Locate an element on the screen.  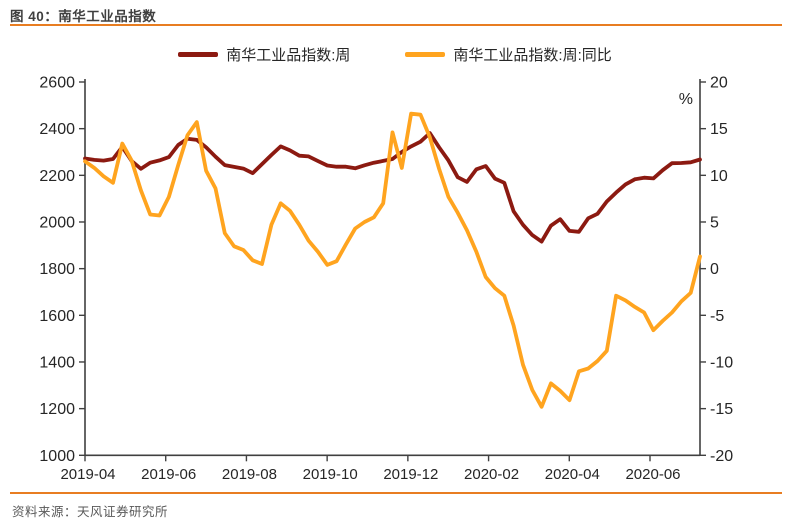
x-axis-tick-label: 2019-06 is located at coordinates (168, 474).